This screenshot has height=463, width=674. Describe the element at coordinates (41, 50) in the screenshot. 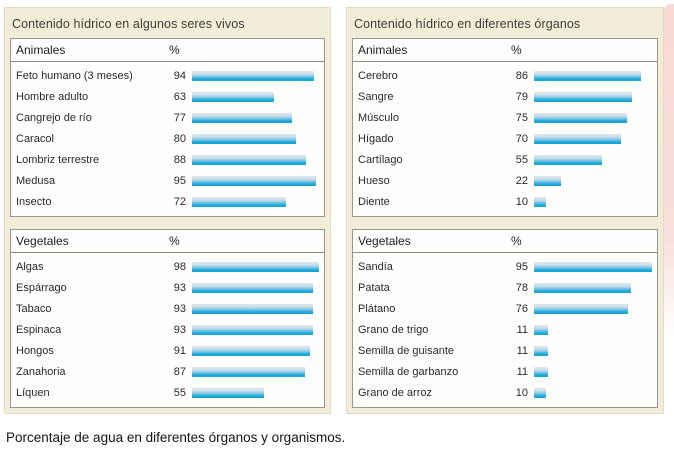

I see `table-header-category: Animales` at that location.